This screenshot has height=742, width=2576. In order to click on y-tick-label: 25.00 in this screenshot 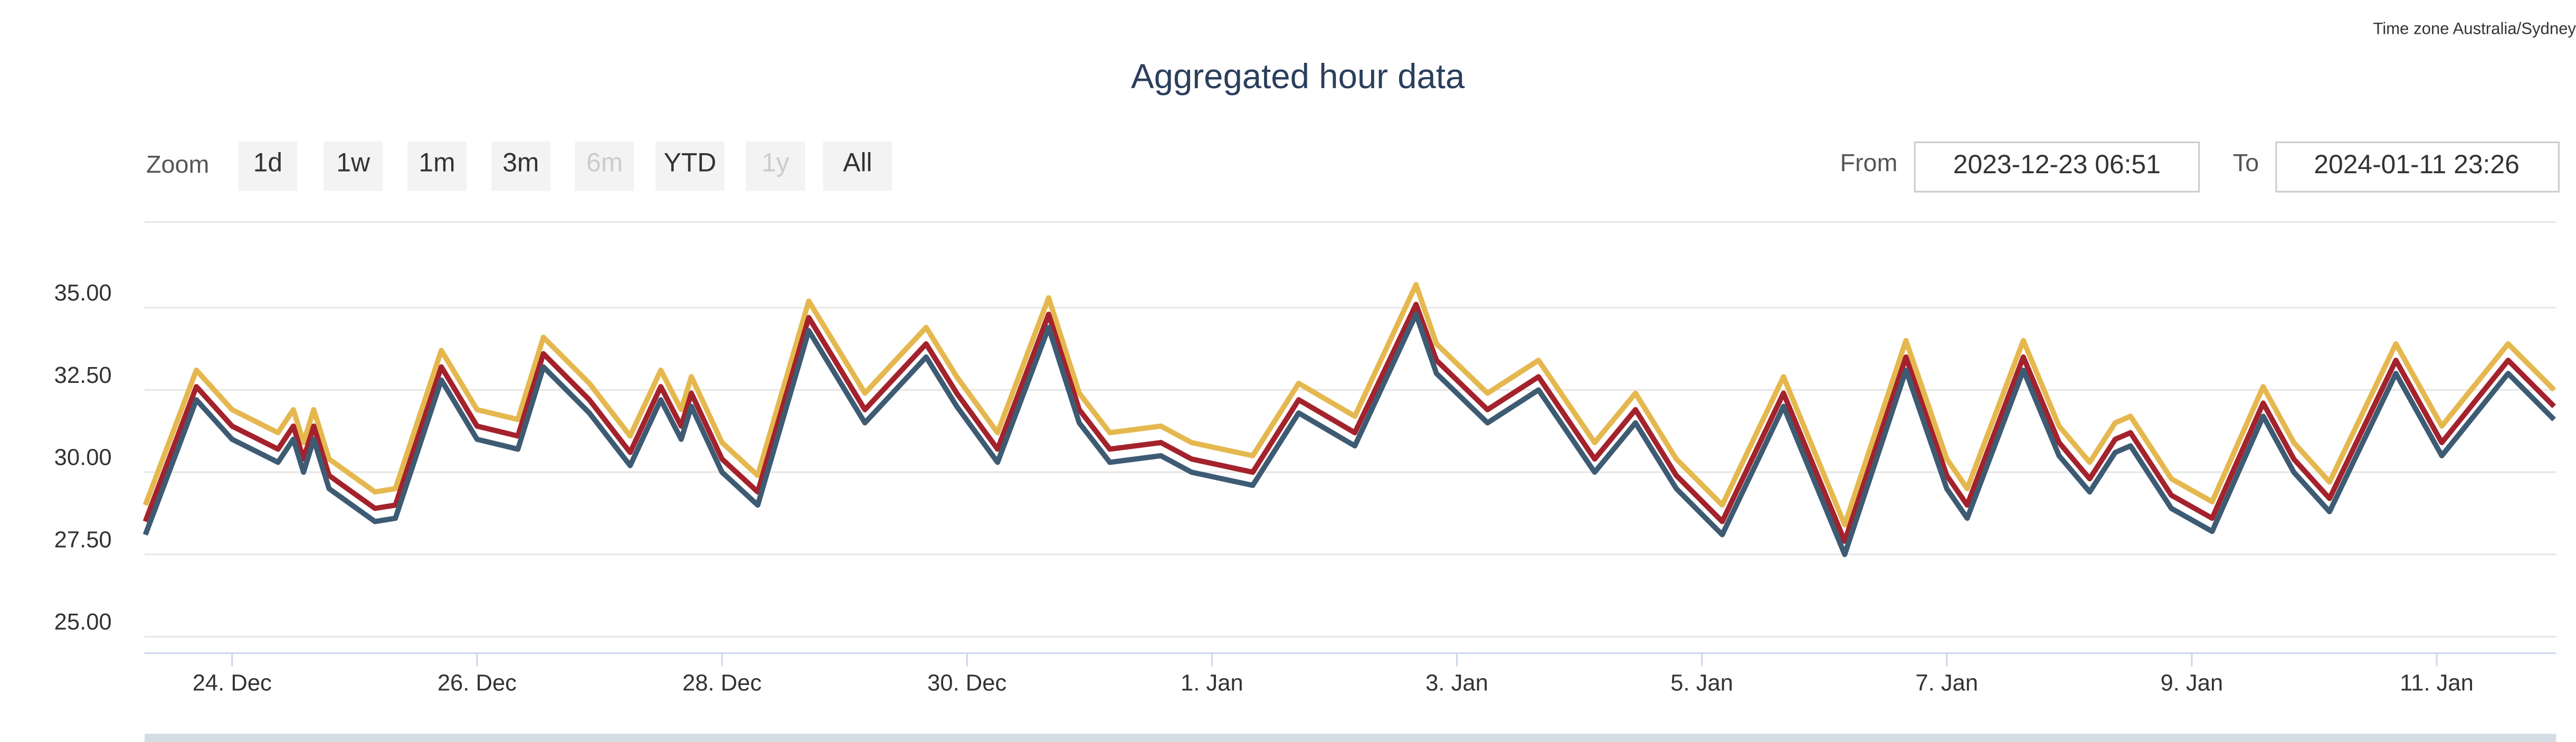, I will do `click(83, 622)`.